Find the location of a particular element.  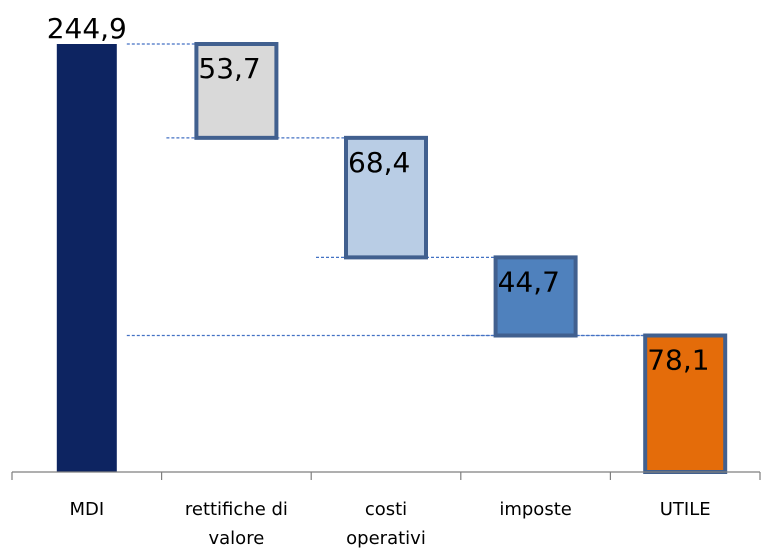

tick-label-imposte: imposte is located at coordinates (535, 509).